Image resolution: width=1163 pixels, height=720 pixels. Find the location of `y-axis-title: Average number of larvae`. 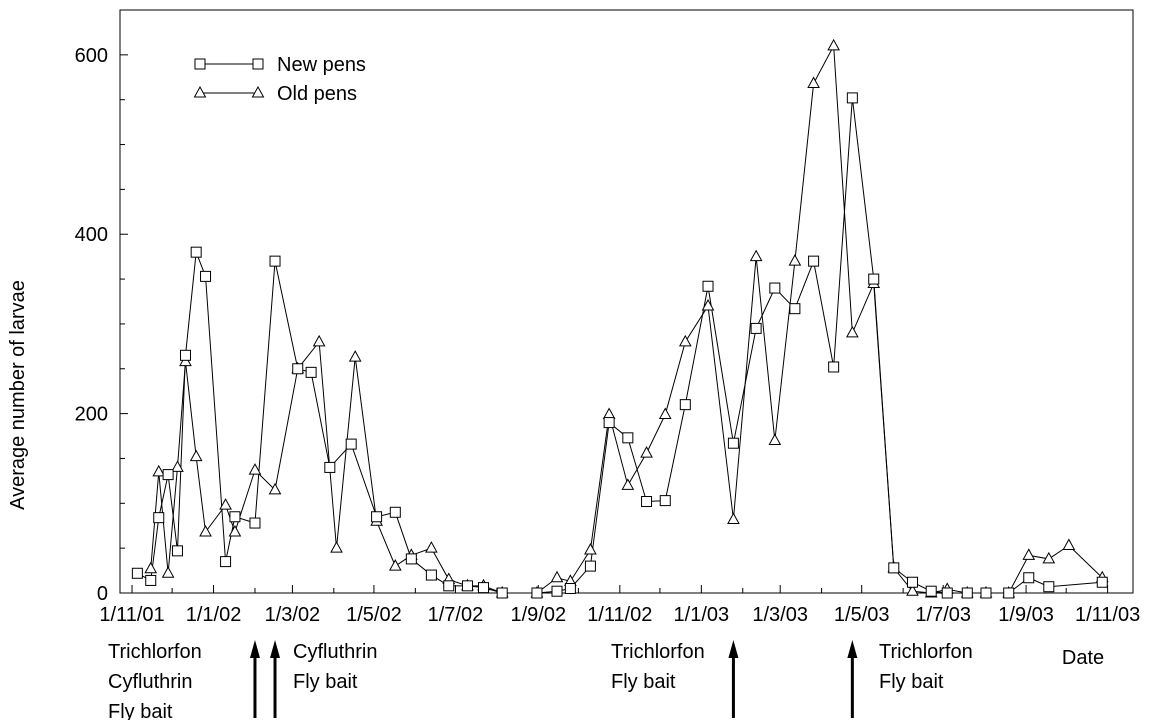

y-axis-title: Average number of larvae is located at coordinates (18, 395).